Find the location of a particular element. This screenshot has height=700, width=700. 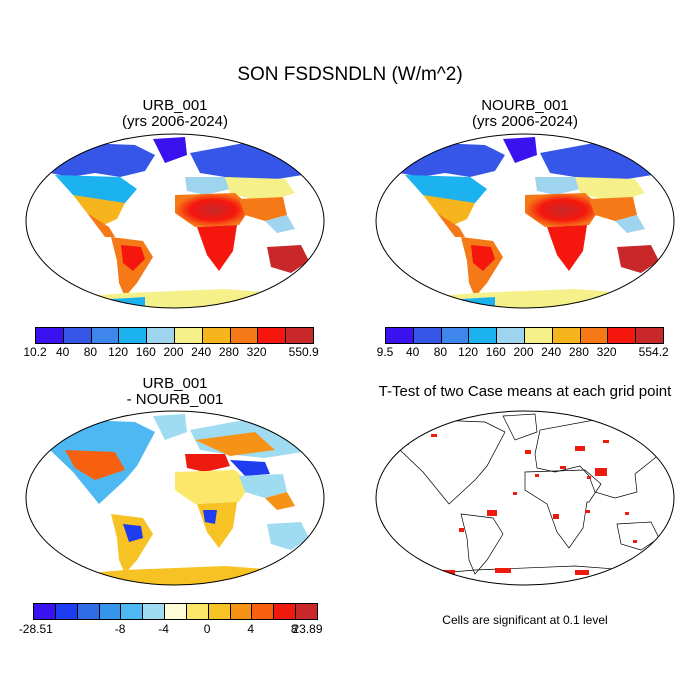

south-america-cool is located at coordinates (133, 533).